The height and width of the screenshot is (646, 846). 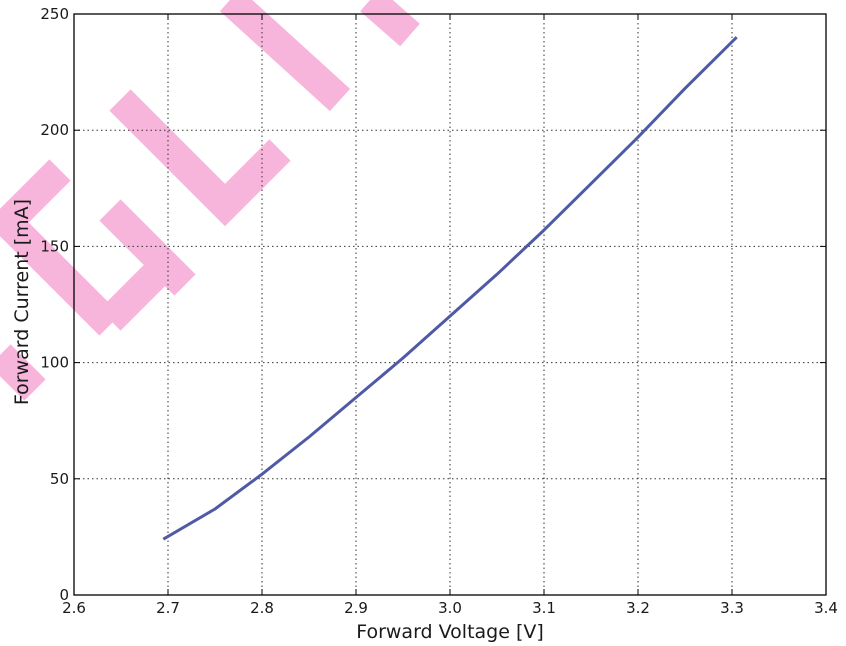 What do you see at coordinates (54, 304) in the screenshot?
I see `y-tick-labels: 0 50 100 150 200 250` at bounding box center [54, 304].